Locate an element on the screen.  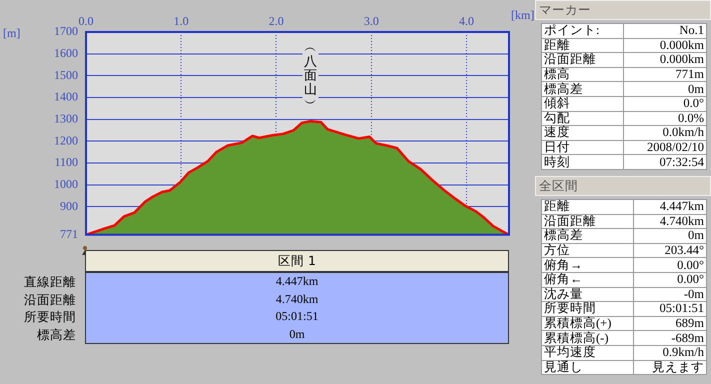
text: 689m is located at coordinates (670, 323).